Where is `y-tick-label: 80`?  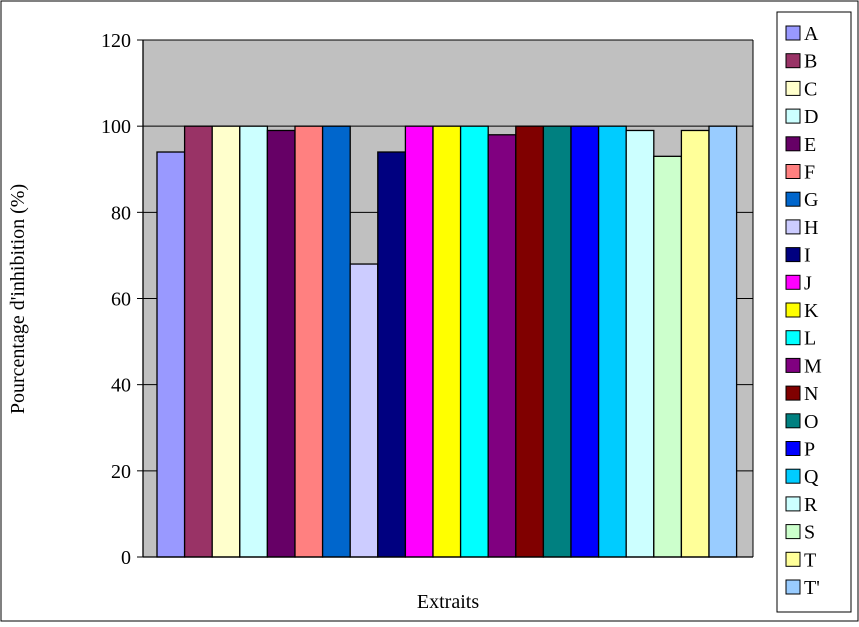
y-tick-label: 80 is located at coordinates (121, 213).